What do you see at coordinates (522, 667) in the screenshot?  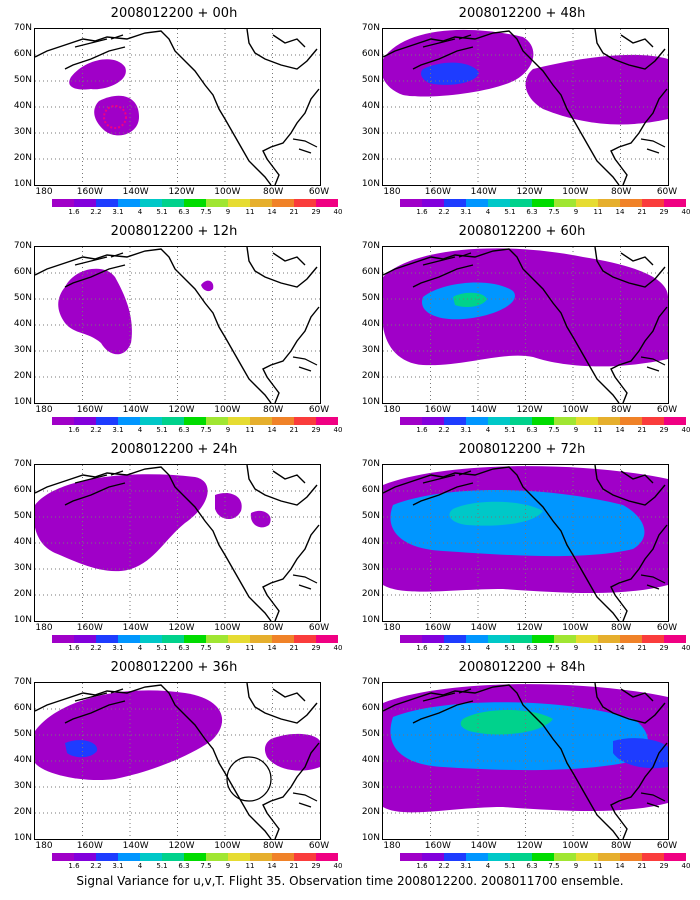 I see `panel-title: 2008012200 + 84h` at bounding box center [522, 667].